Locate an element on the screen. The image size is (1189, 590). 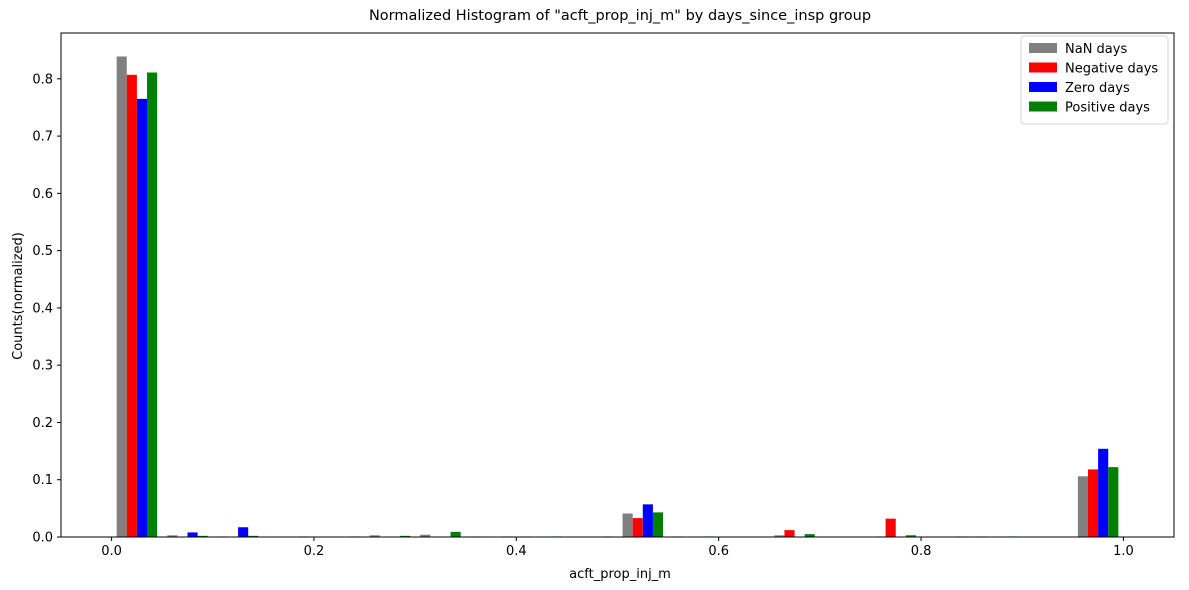
y-axis-ticks: 0.0 0.1 0.2 0.3 0.4 0.5 0.6 0.7 0.8 is located at coordinates (46, 309).